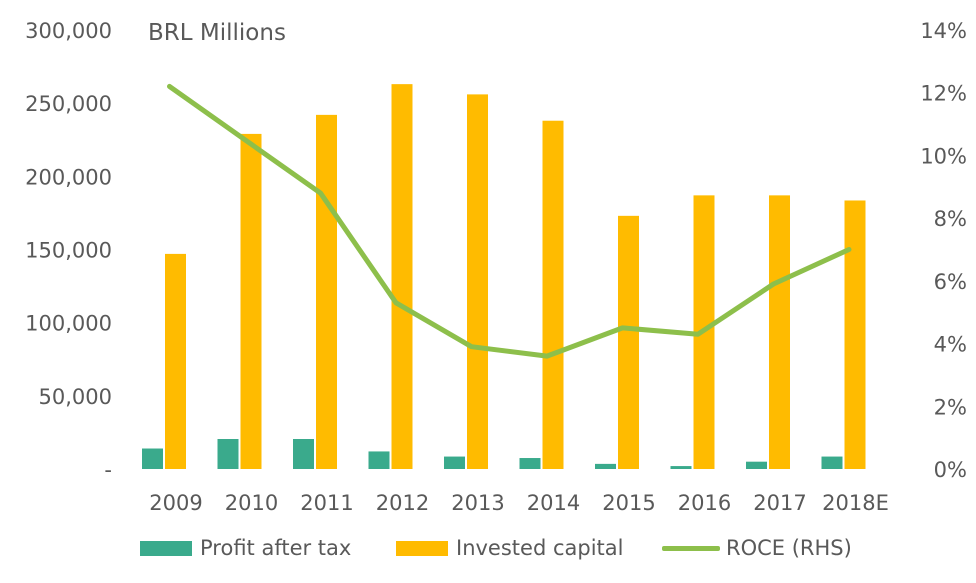 The height and width of the screenshot is (583, 976). Describe the element at coordinates (789, 548) in the screenshot. I see `legend-label-roce: ROCE (RHS)` at that location.